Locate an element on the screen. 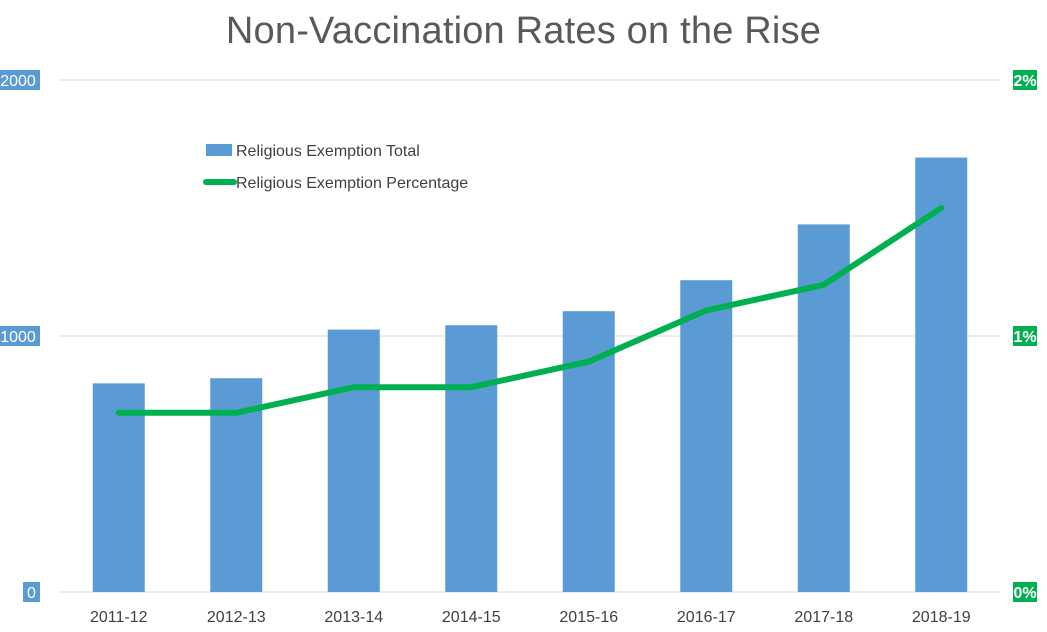  x-tick-label: 2018-19 is located at coordinates (941, 617).